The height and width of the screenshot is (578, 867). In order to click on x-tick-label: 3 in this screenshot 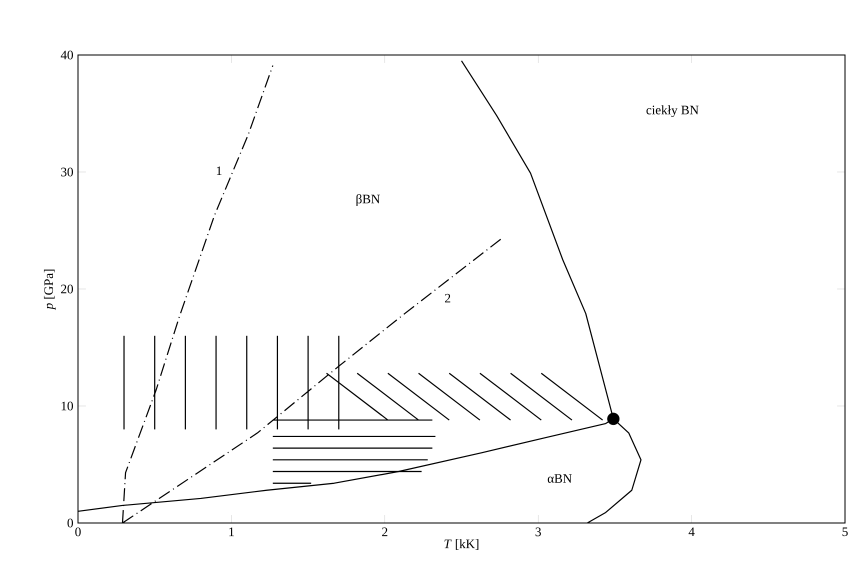, I will do `click(538, 532)`.